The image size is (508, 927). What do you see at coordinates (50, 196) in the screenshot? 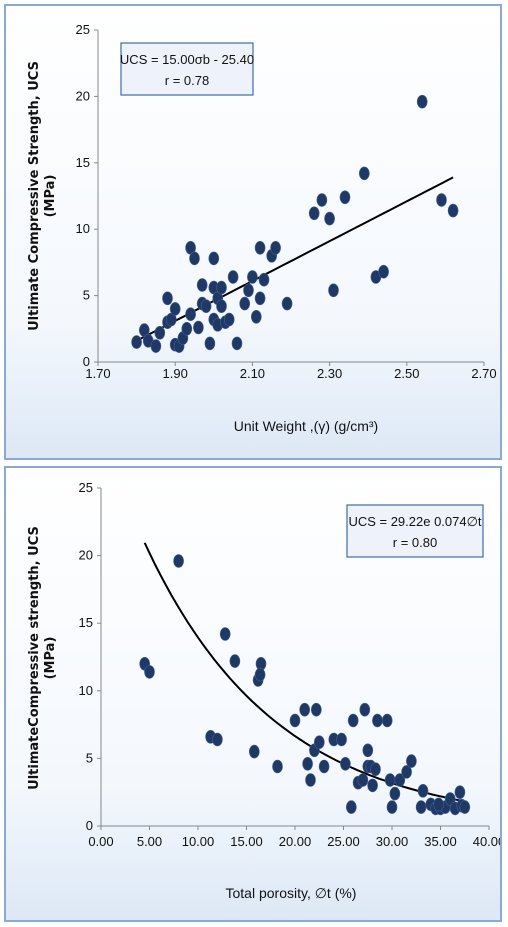
I see `y-axis-label-unit: (MPa)` at bounding box center [50, 196].